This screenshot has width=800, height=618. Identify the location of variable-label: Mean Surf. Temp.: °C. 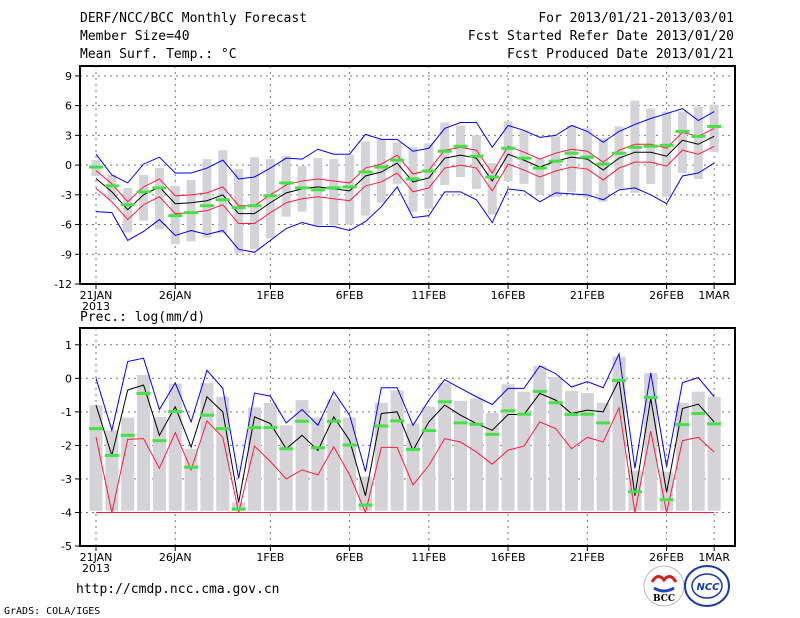
(158, 54).